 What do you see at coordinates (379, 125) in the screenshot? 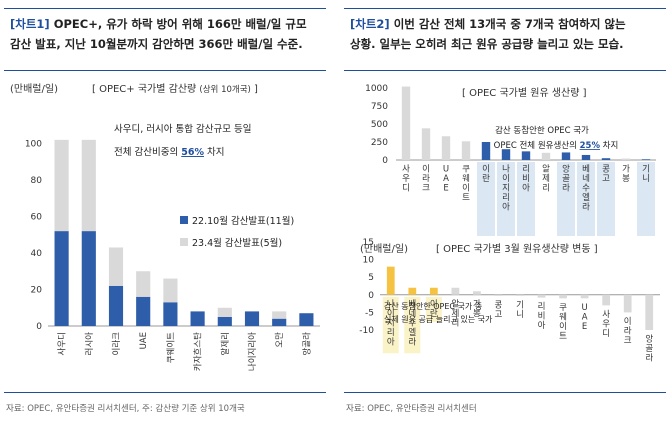
I see `y-tick-label: 500` at bounding box center [379, 125].